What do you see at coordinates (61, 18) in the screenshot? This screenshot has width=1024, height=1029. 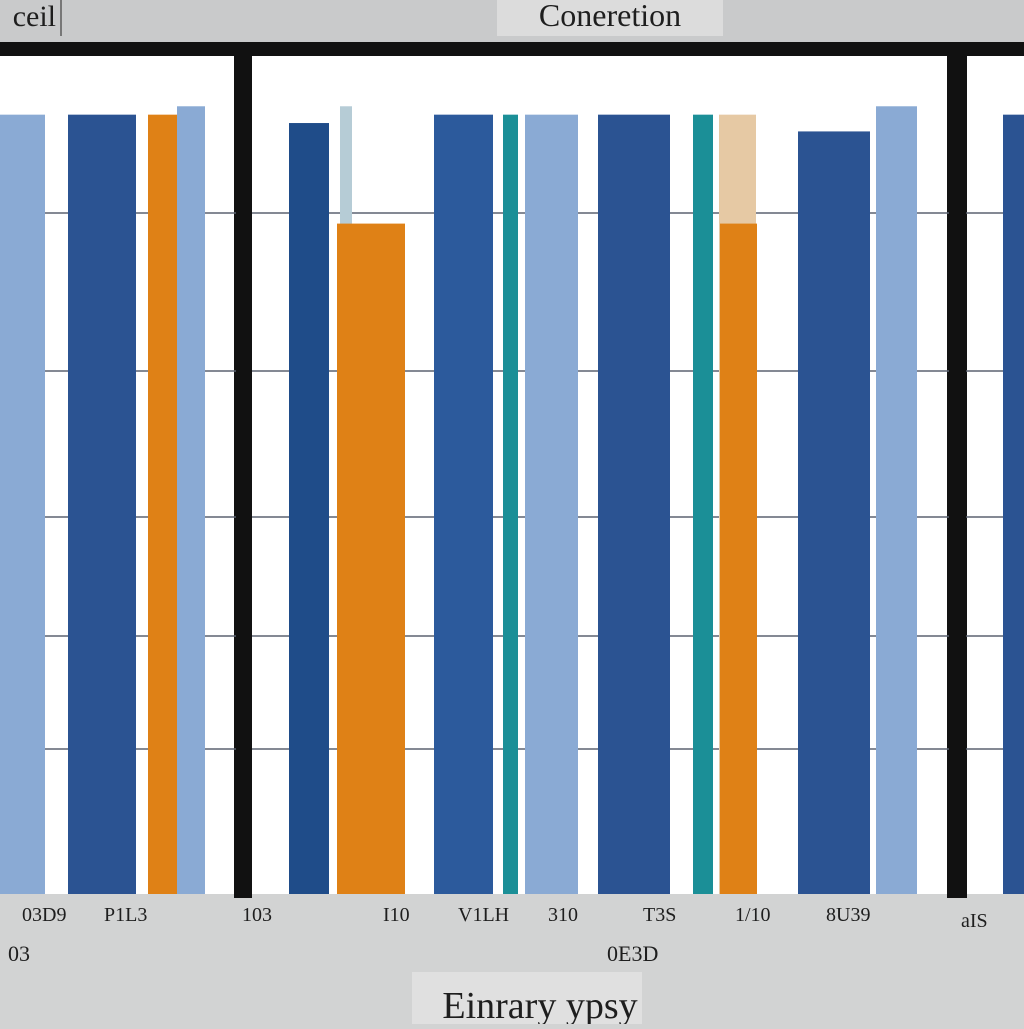 I see `header-divider` at bounding box center [61, 18].